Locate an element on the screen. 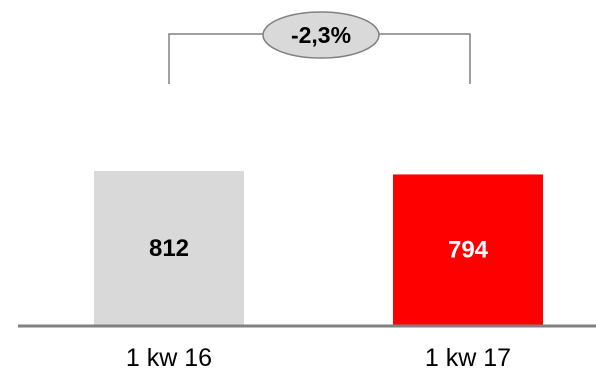  bar-value-label-1: 812 is located at coordinates (169, 248).